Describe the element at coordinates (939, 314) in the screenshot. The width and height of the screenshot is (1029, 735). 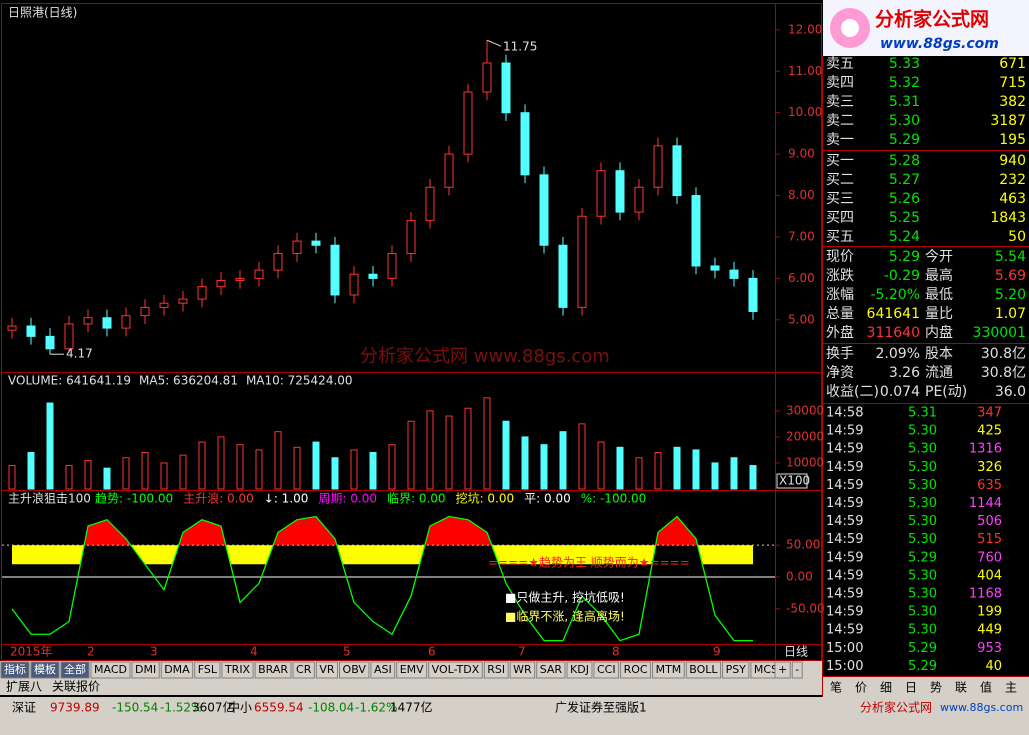
I see `stat-label: 量比` at that location.